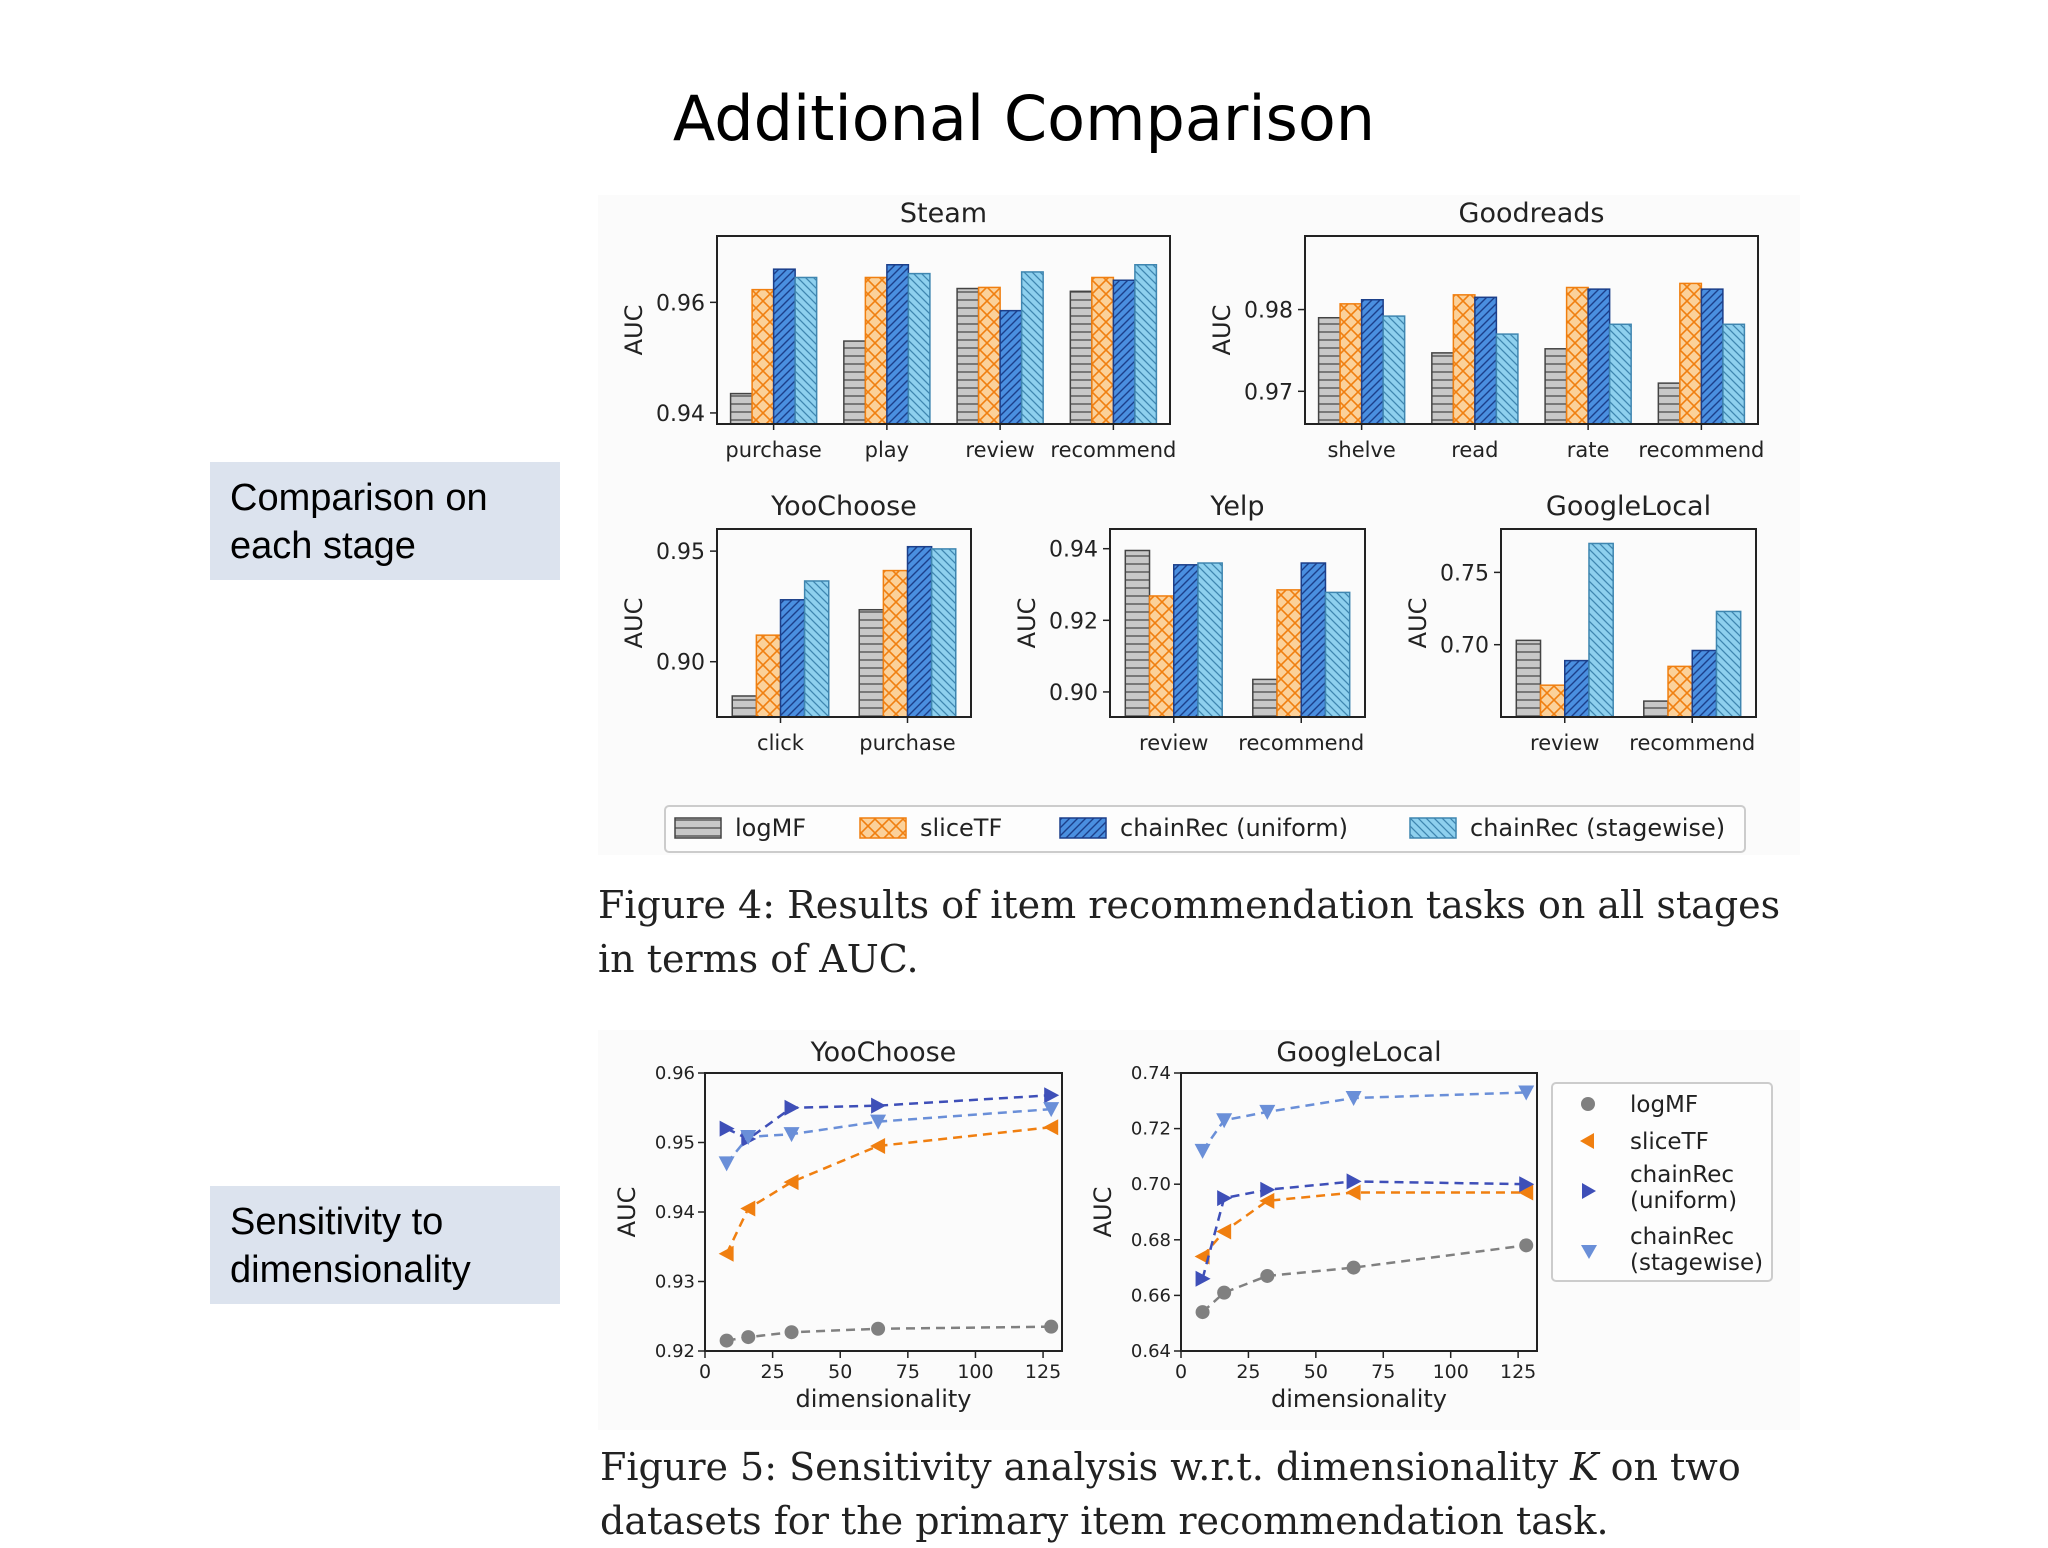 The width and height of the screenshot is (2048, 1548). Describe the element at coordinates (1451, 1372) in the screenshot. I see `x-tick-label-googlelocal-line-1: 100` at that location.